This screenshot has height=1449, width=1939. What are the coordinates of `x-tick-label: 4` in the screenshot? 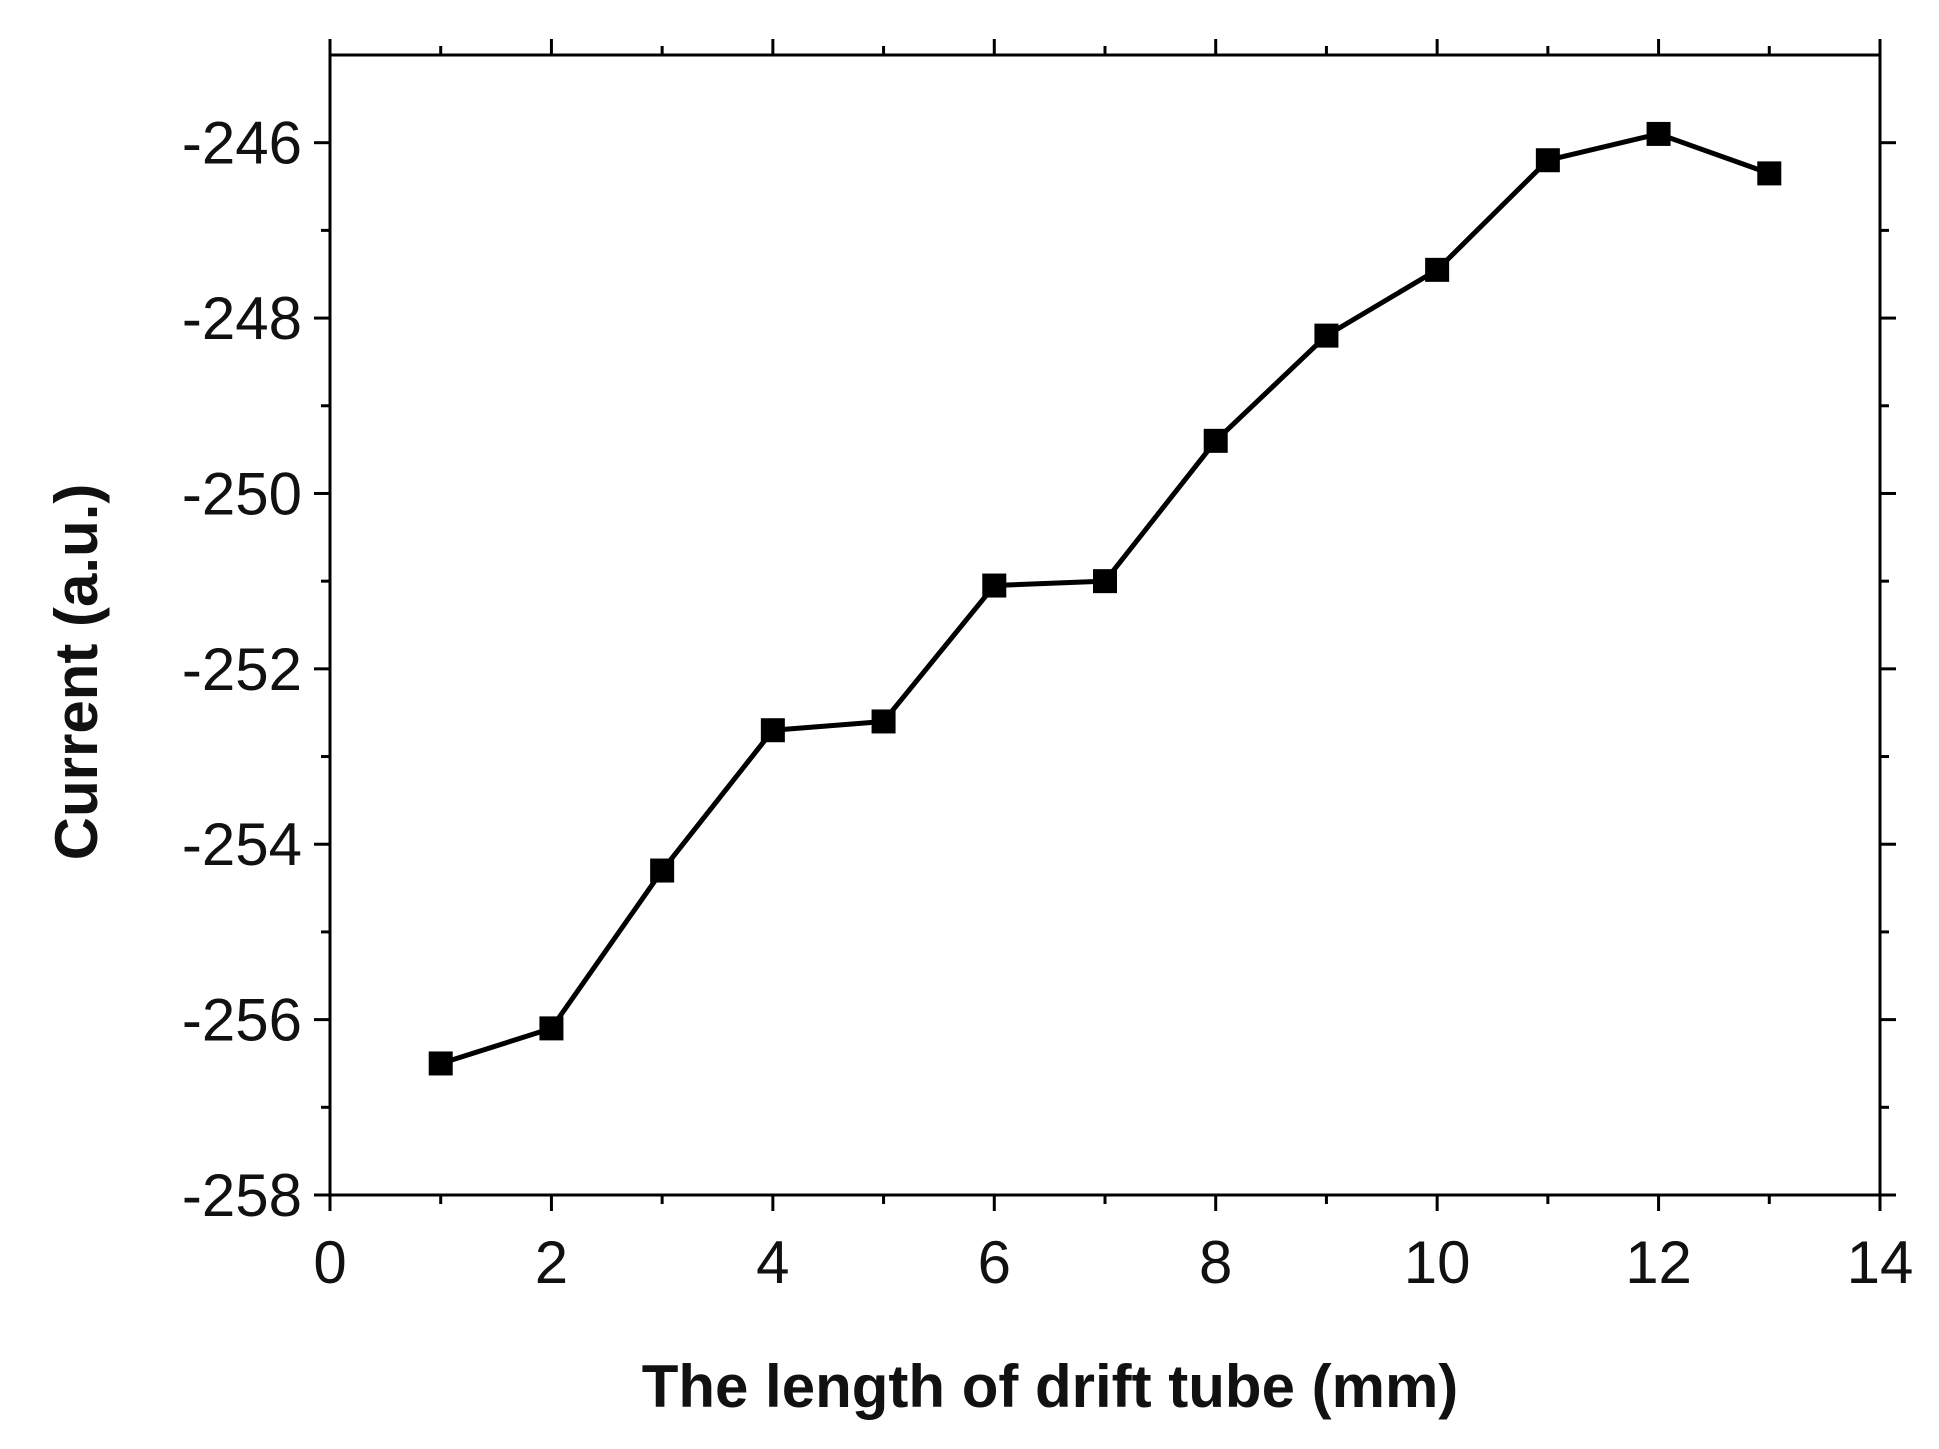 It's located at (772, 1262).